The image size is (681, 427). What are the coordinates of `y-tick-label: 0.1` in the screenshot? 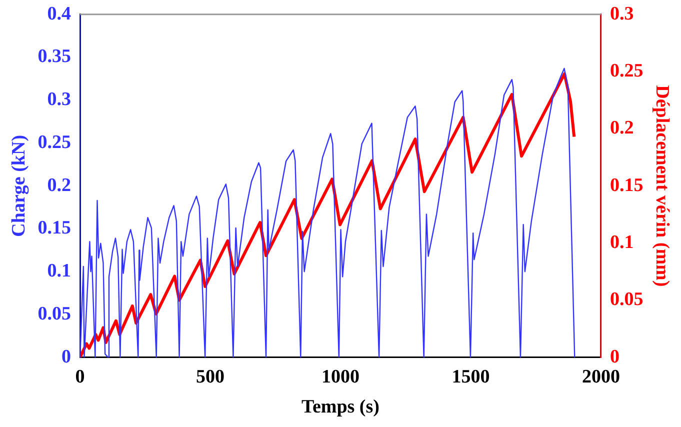 It's located at (59, 271).